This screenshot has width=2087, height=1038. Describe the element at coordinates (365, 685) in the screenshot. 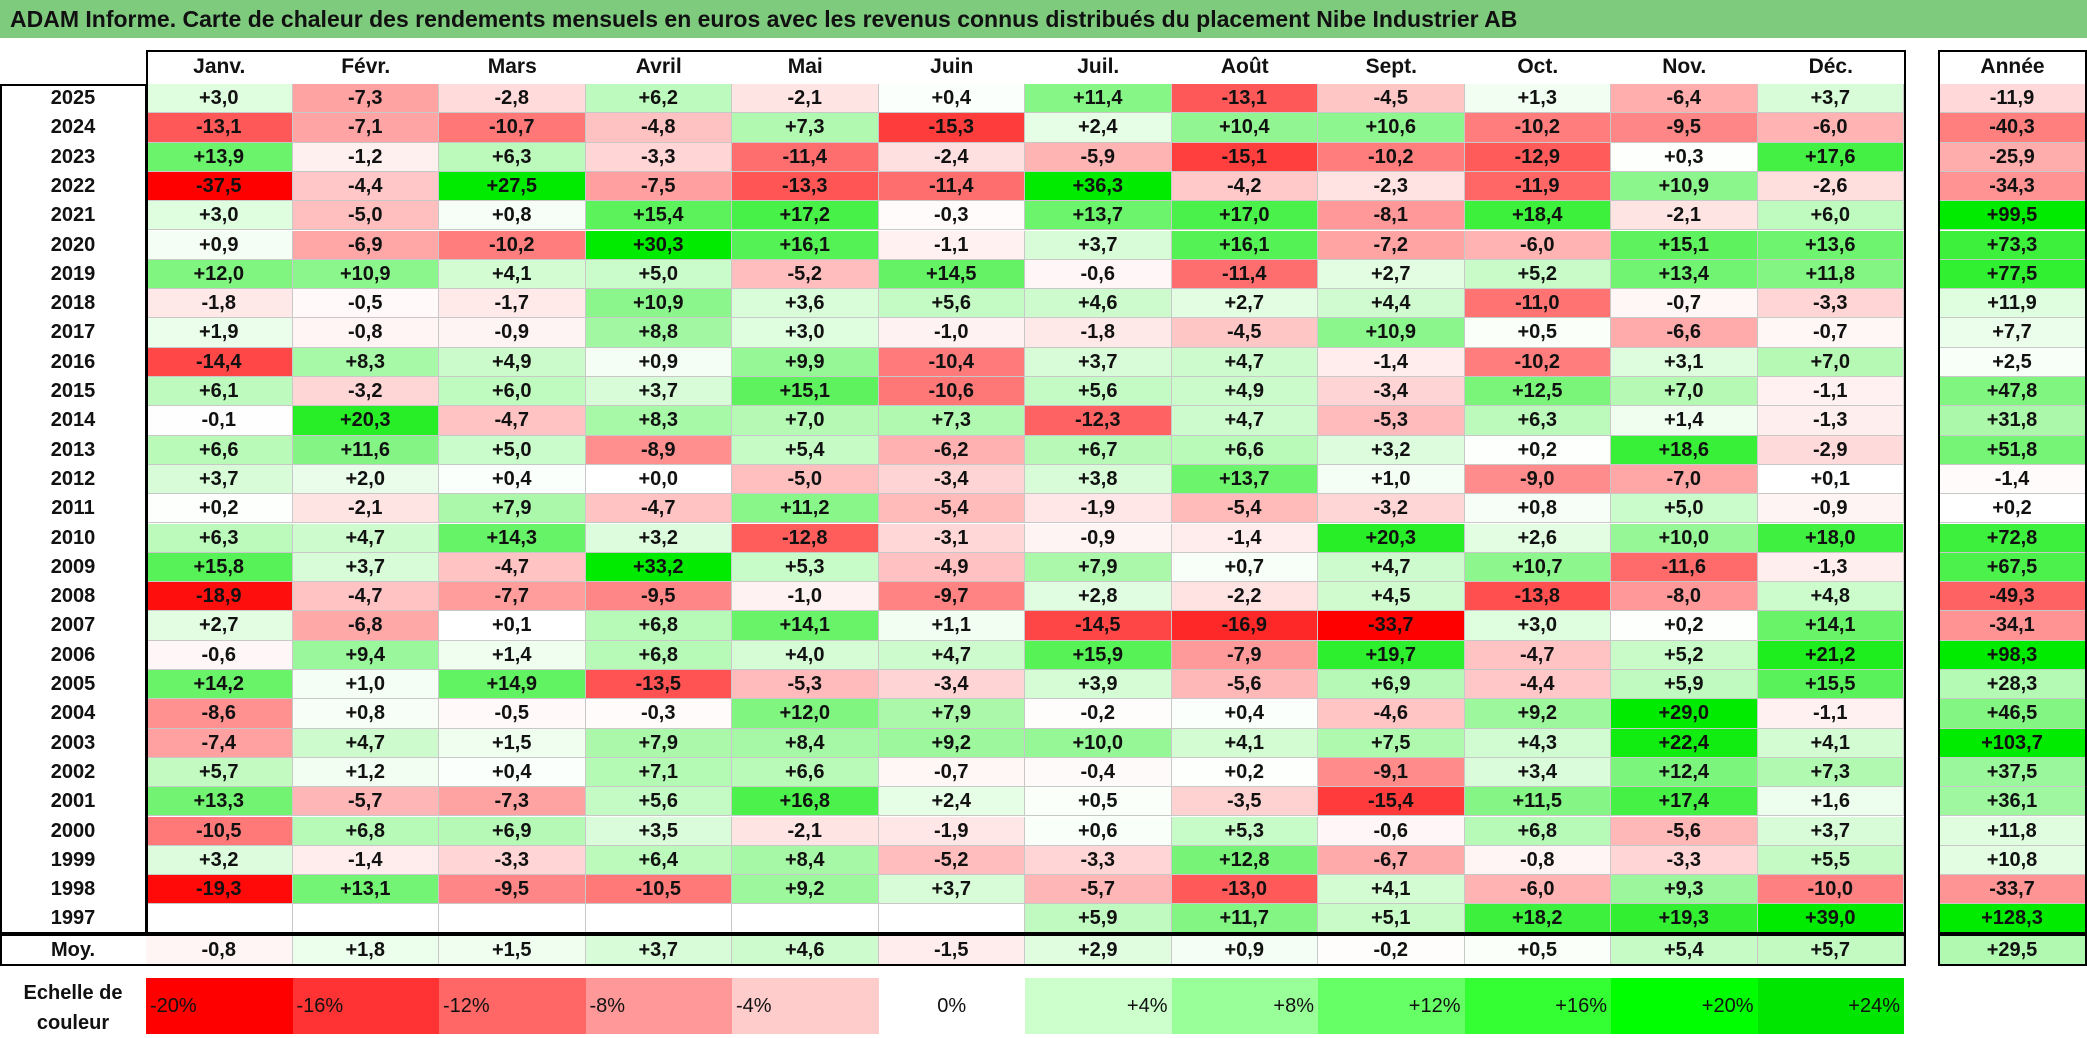

I see `heatmap-cell: +1,0` at that location.